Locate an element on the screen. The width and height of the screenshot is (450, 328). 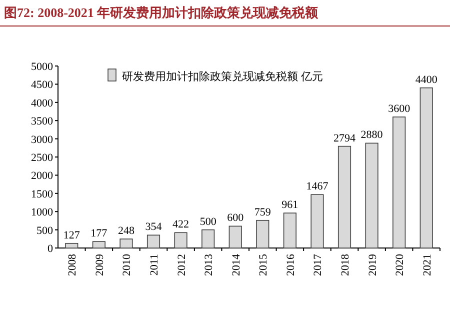
x-tick-label: 2013 is located at coordinates (209, 265).